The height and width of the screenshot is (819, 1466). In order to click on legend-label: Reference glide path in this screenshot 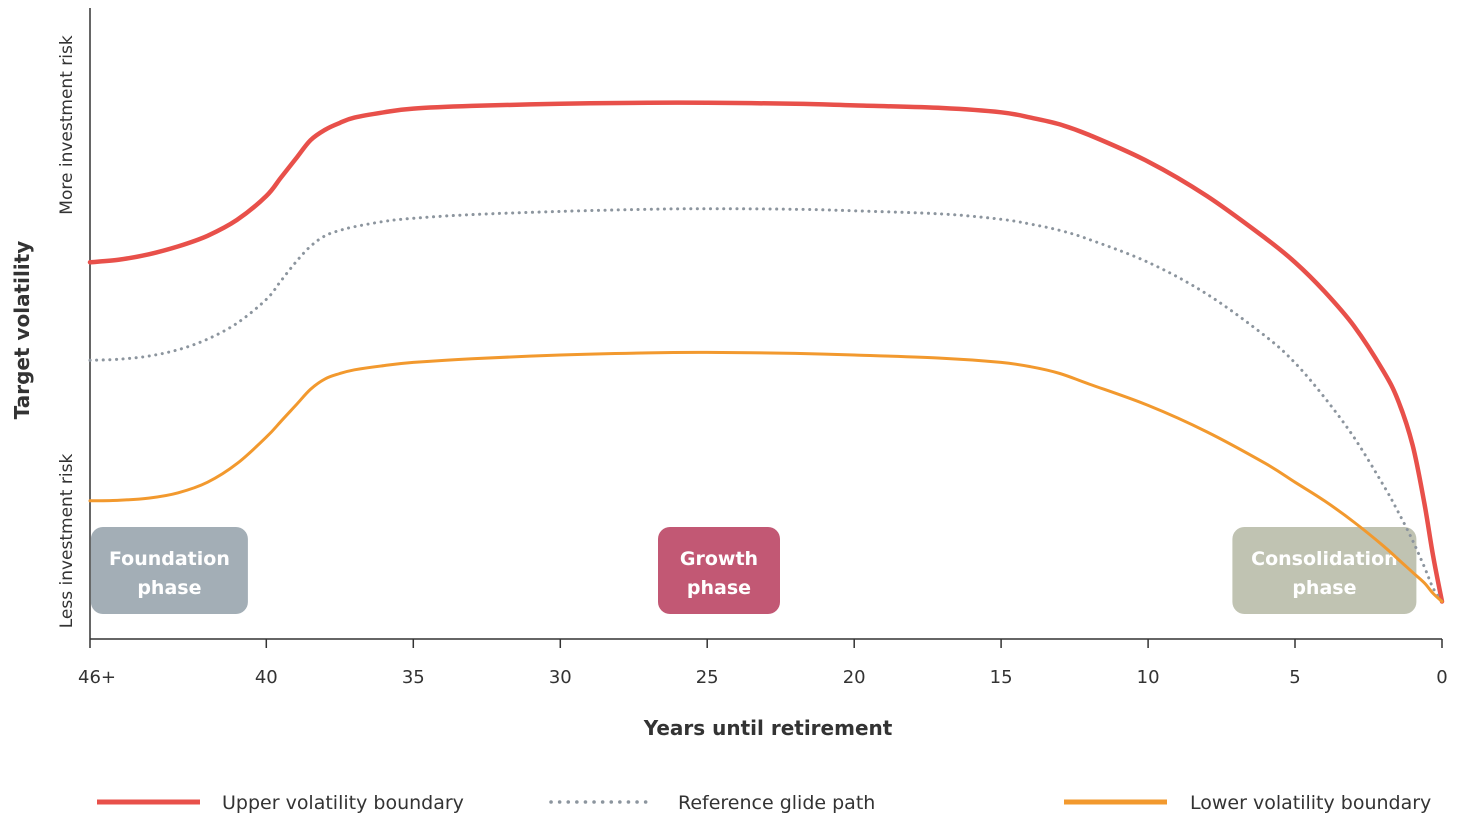, I will do `click(776, 803)`.